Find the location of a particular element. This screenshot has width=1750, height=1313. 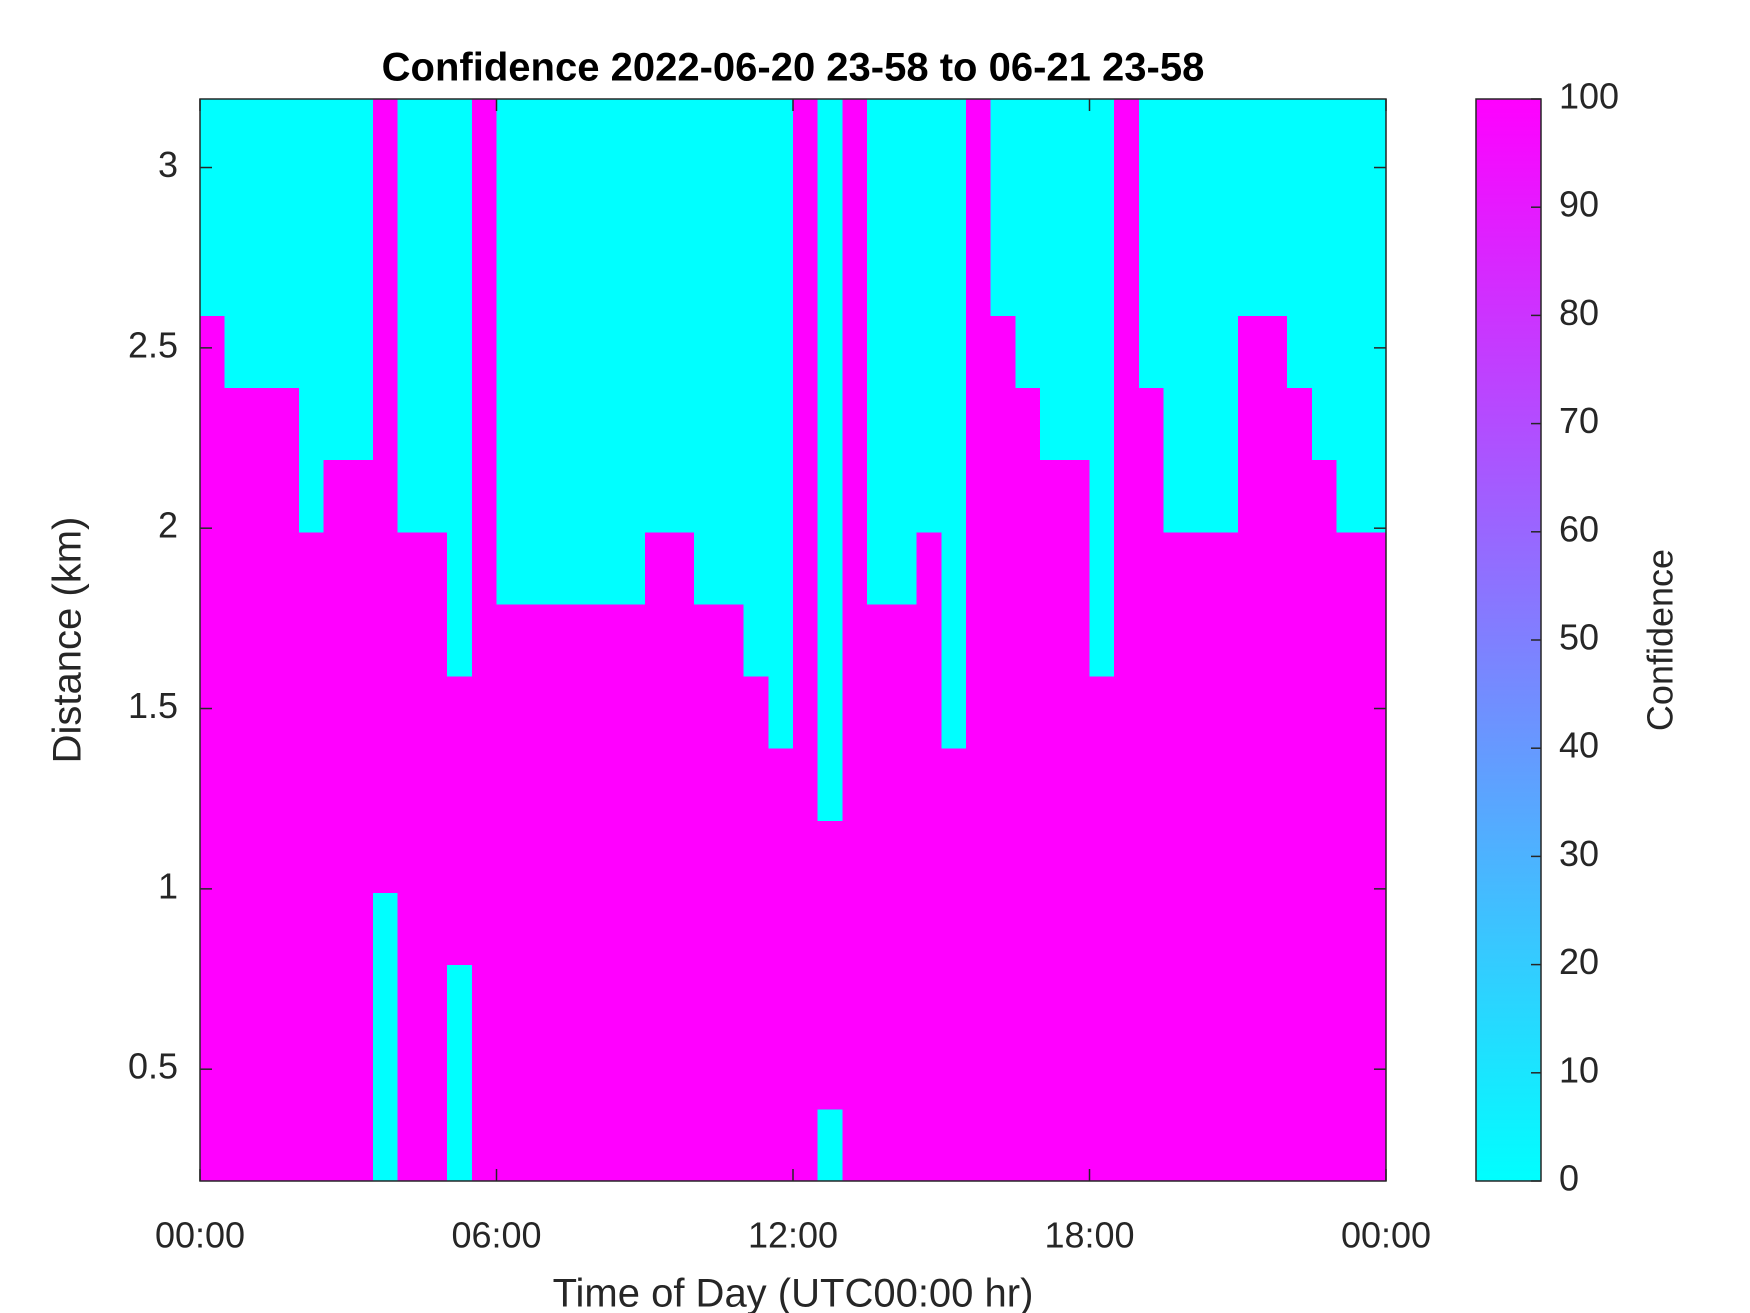

y-tick-label: 3 is located at coordinates (168, 164).